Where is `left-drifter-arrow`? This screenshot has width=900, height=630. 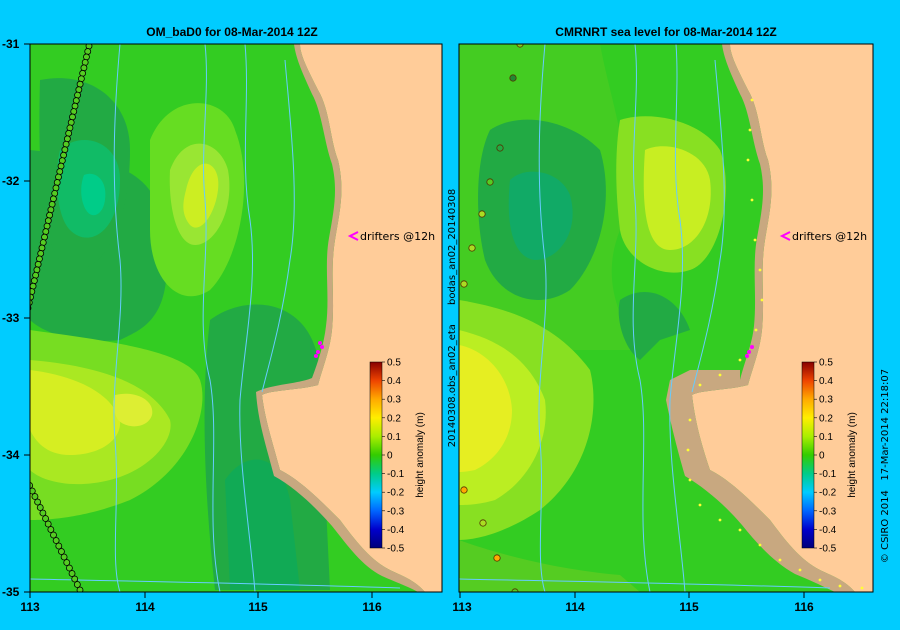 left-drifter-arrow is located at coordinates (353, 236).